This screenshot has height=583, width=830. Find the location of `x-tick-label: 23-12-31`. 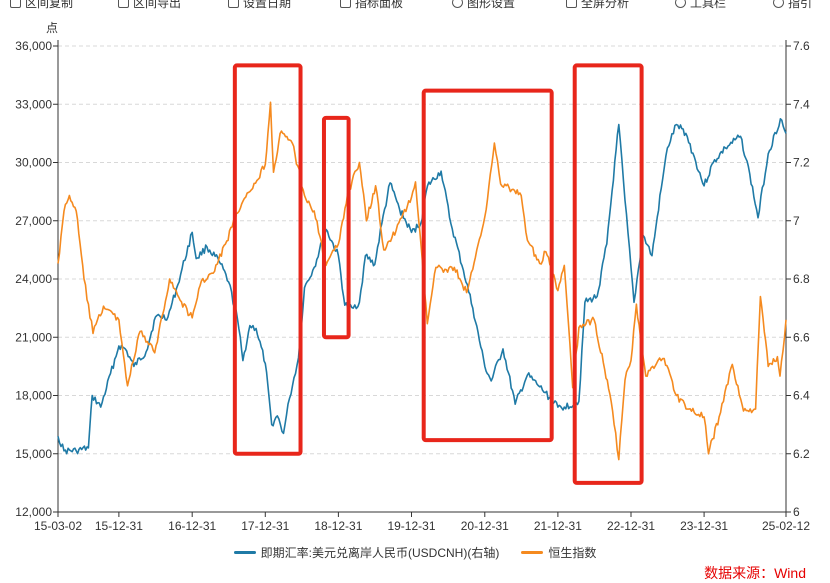

x-tick-label: 23-12-31 is located at coordinates (704, 526).